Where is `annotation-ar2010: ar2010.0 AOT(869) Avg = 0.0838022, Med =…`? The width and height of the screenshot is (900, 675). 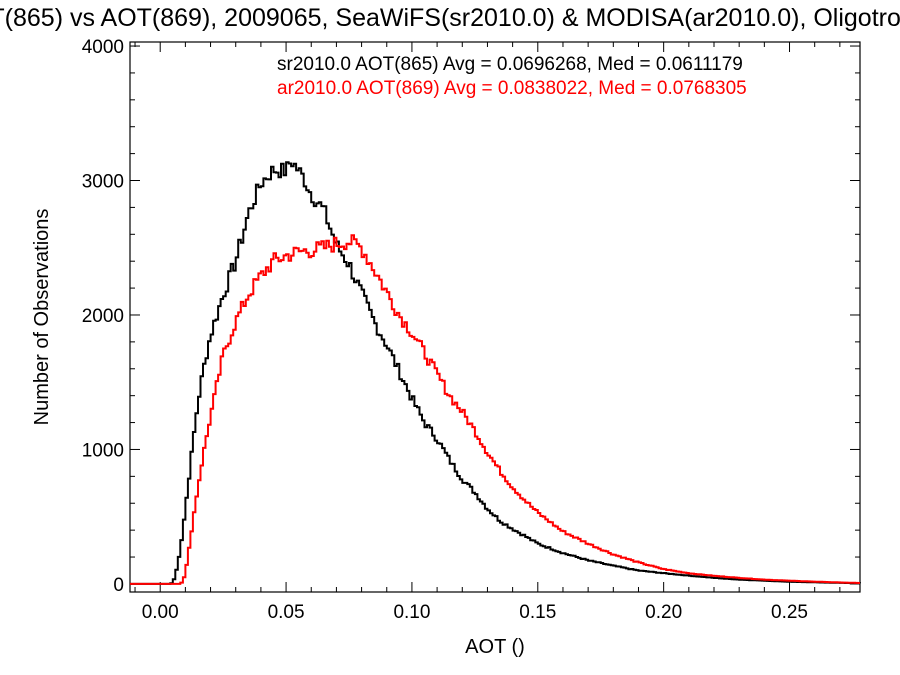
annotation-ar2010: ar2010.0 AOT(869) Avg = 0.0838022, Med =… is located at coordinates (512, 88).